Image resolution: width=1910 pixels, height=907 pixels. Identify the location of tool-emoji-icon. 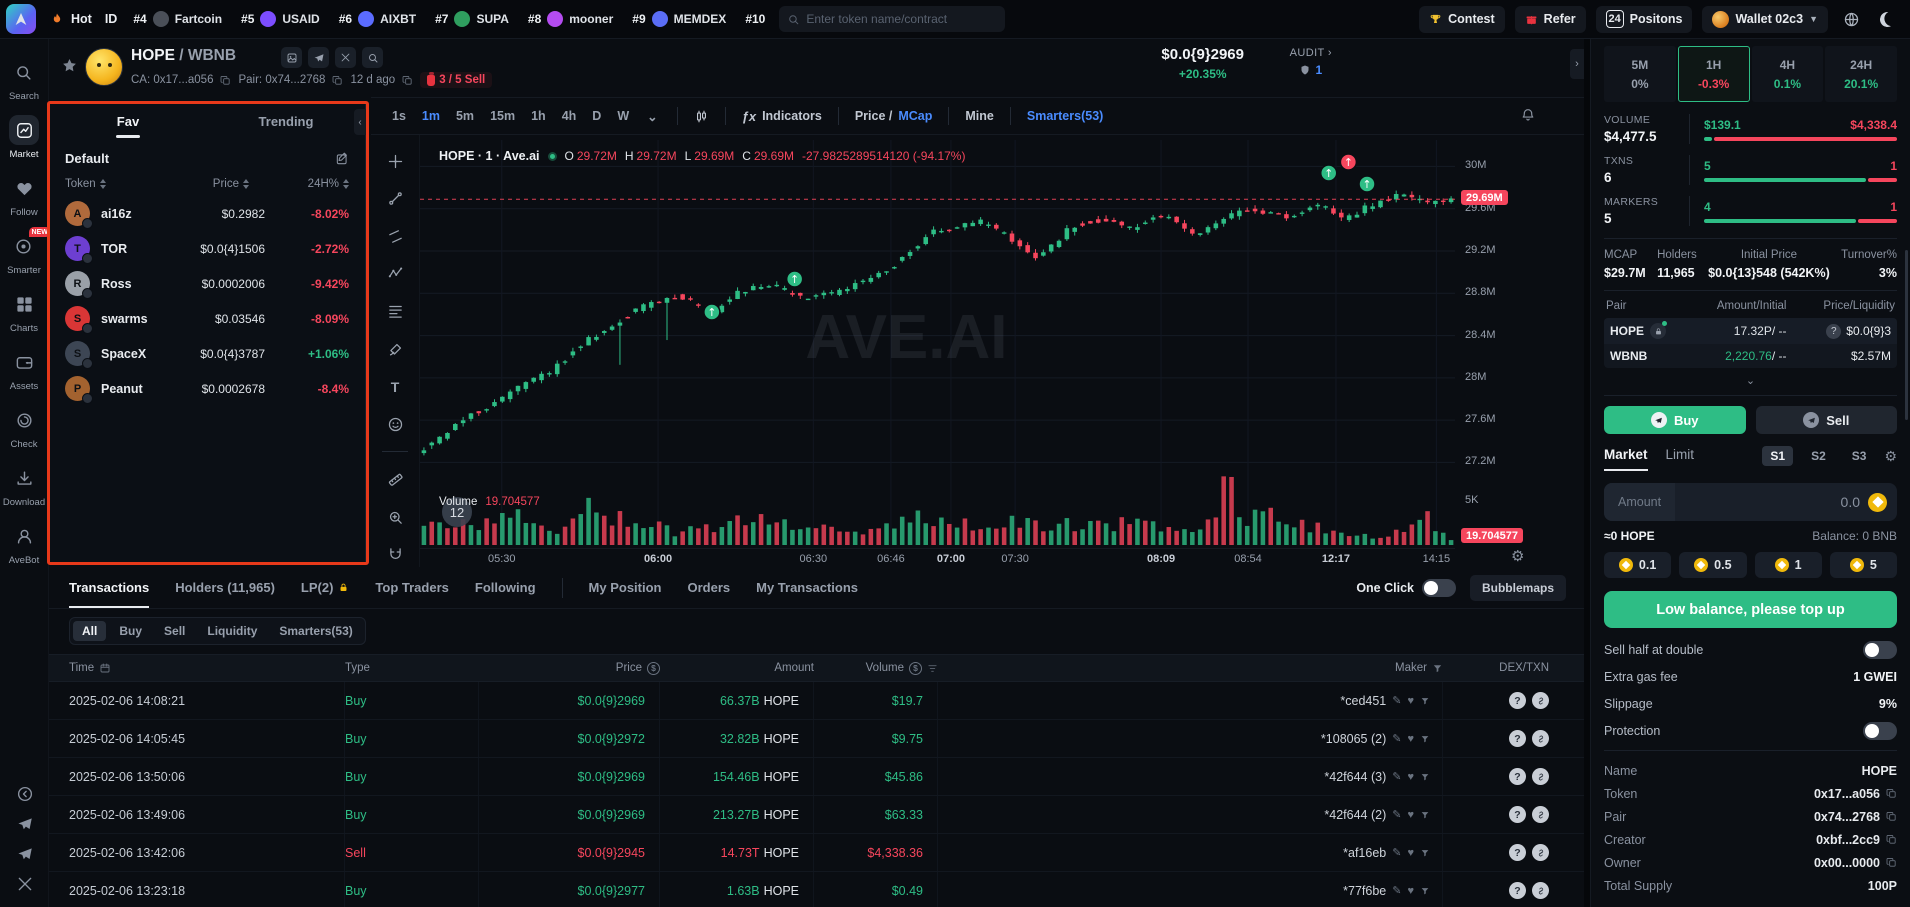
(395, 424).